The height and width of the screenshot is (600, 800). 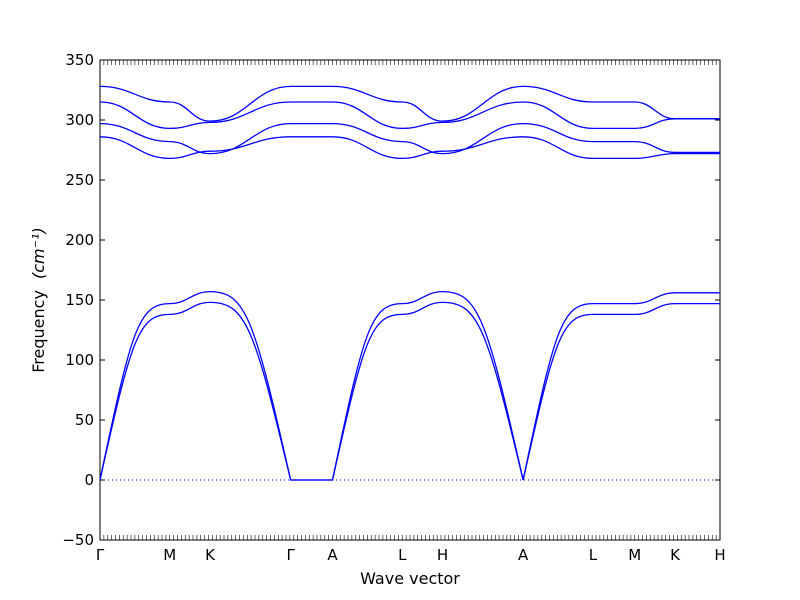 What do you see at coordinates (38, 331) in the screenshot?
I see `y-axis-label-text: Frequency` at bounding box center [38, 331].